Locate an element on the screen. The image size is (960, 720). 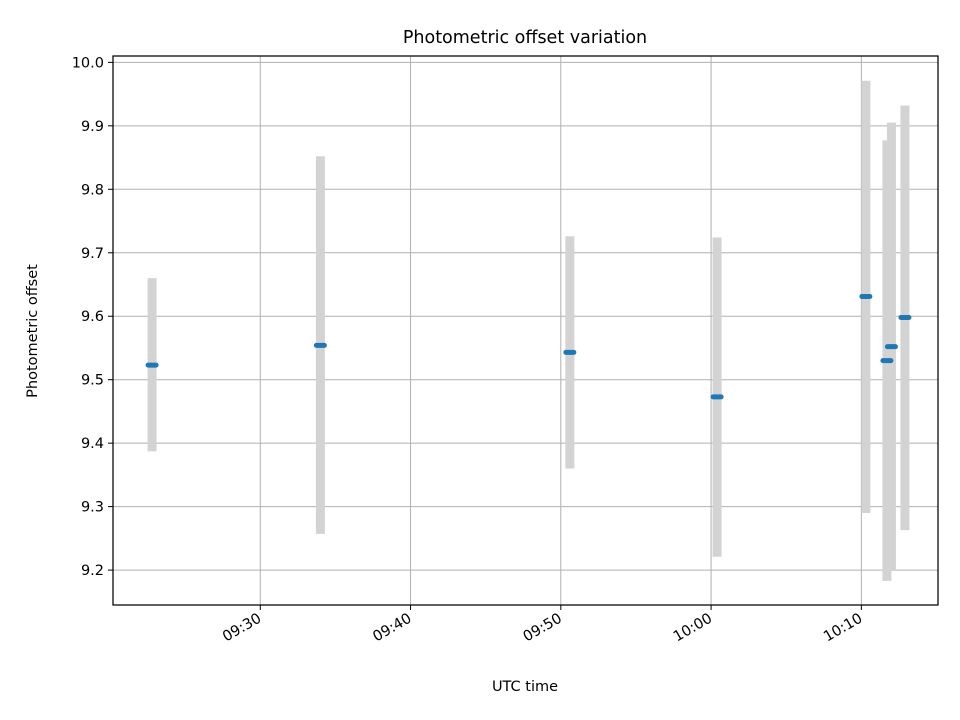
y-tick-label: 9.6 is located at coordinates (92, 317).